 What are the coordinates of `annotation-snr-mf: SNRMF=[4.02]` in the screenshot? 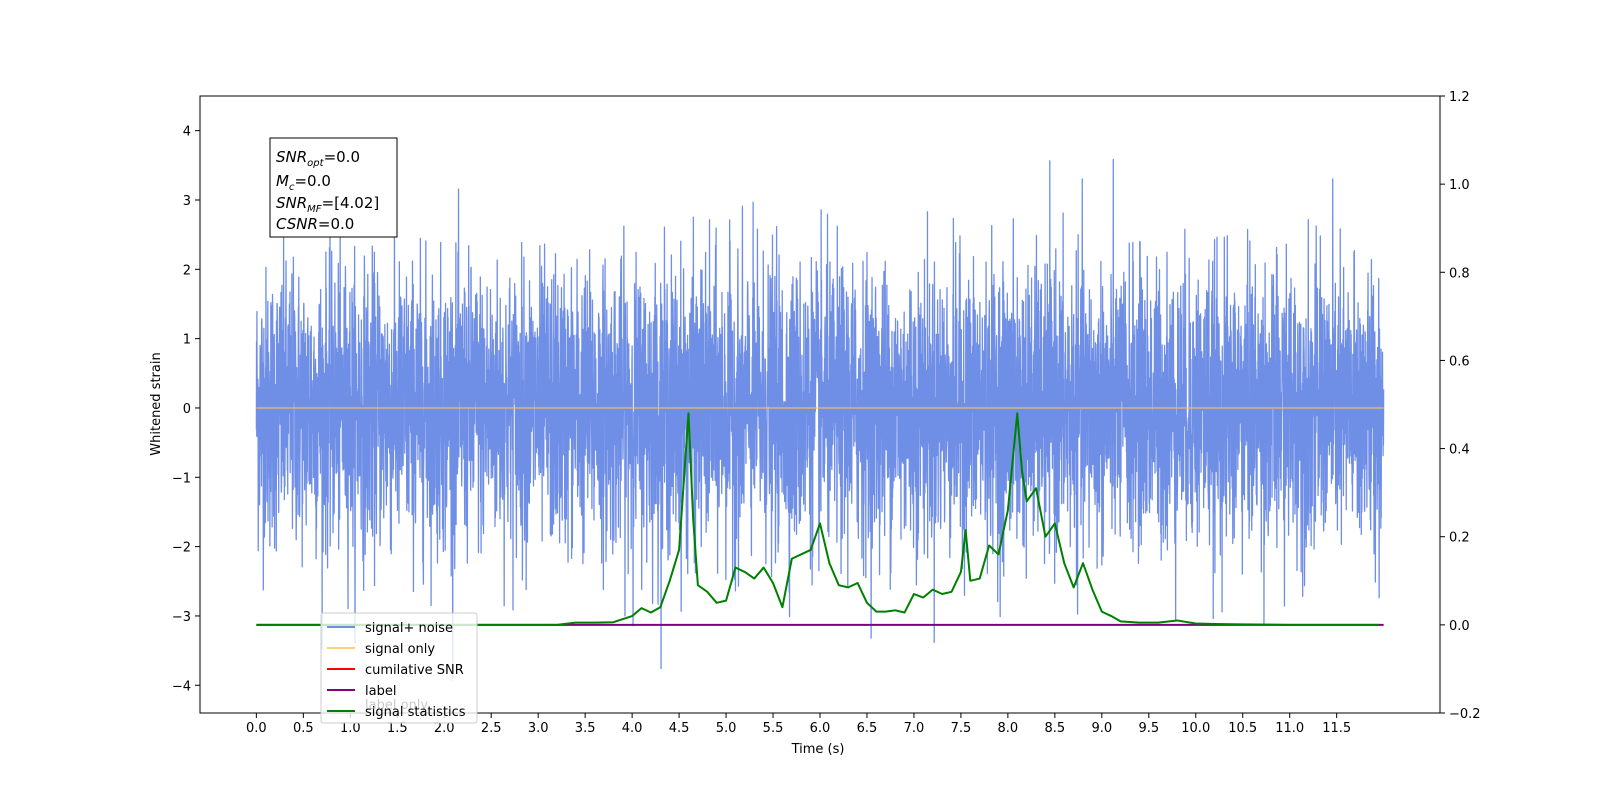 It's located at (327, 204).